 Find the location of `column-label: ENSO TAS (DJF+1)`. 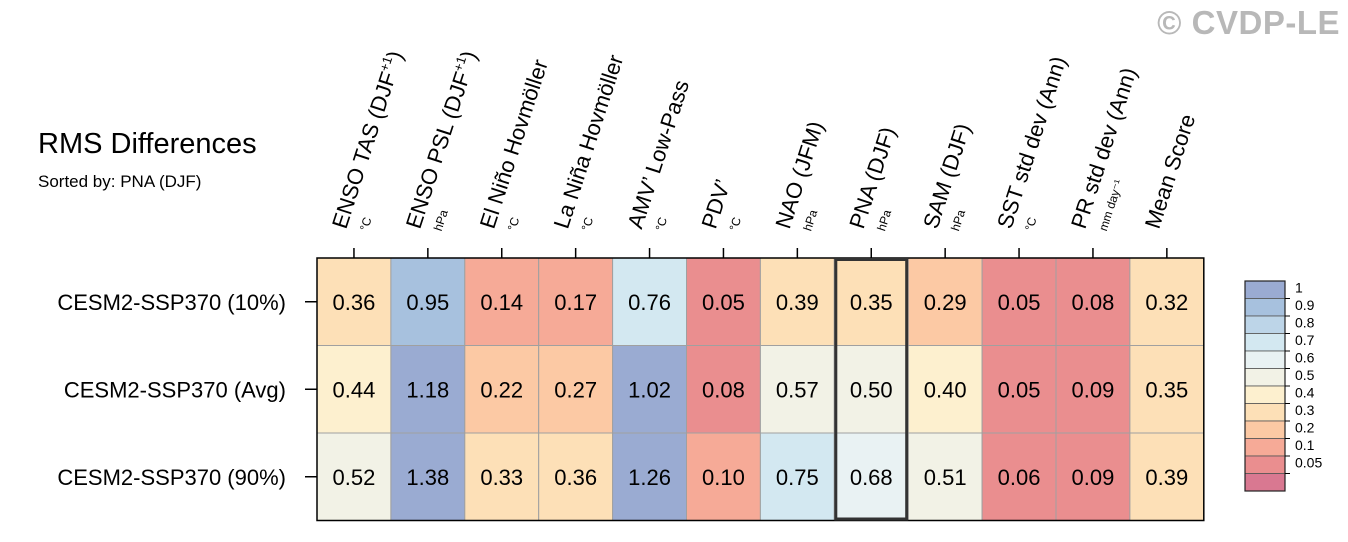

column-label: ENSO TAS (DJF+1) is located at coordinates (367, 139).